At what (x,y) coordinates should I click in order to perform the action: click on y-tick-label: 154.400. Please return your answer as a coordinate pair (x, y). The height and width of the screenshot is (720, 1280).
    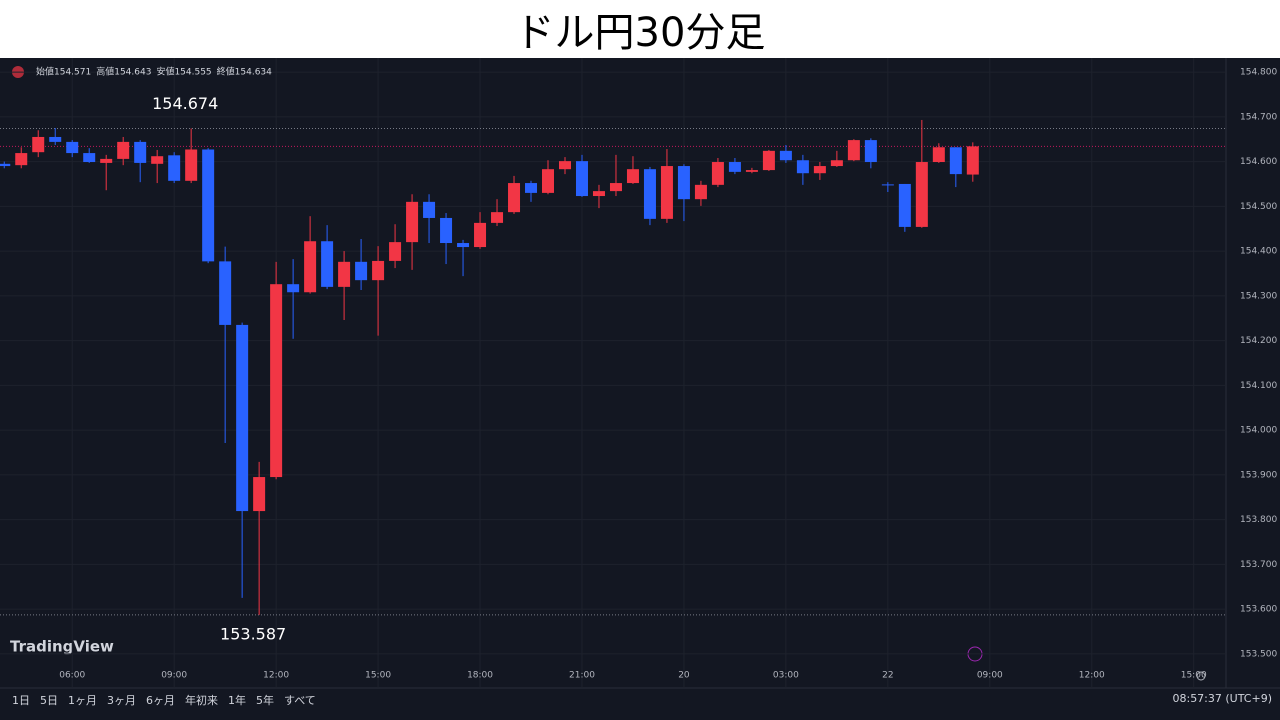
    Looking at the image, I should click on (1258, 252).